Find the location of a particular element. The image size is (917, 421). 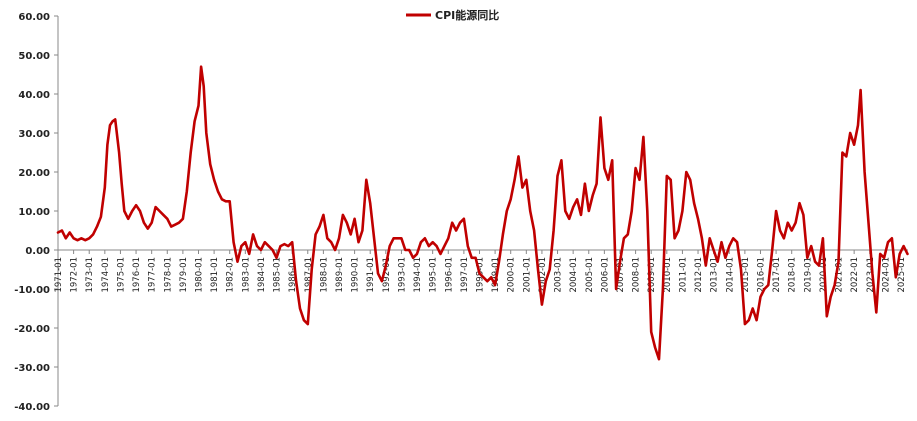

x-tick-label: 2005-01 is located at coordinates (590, 275).